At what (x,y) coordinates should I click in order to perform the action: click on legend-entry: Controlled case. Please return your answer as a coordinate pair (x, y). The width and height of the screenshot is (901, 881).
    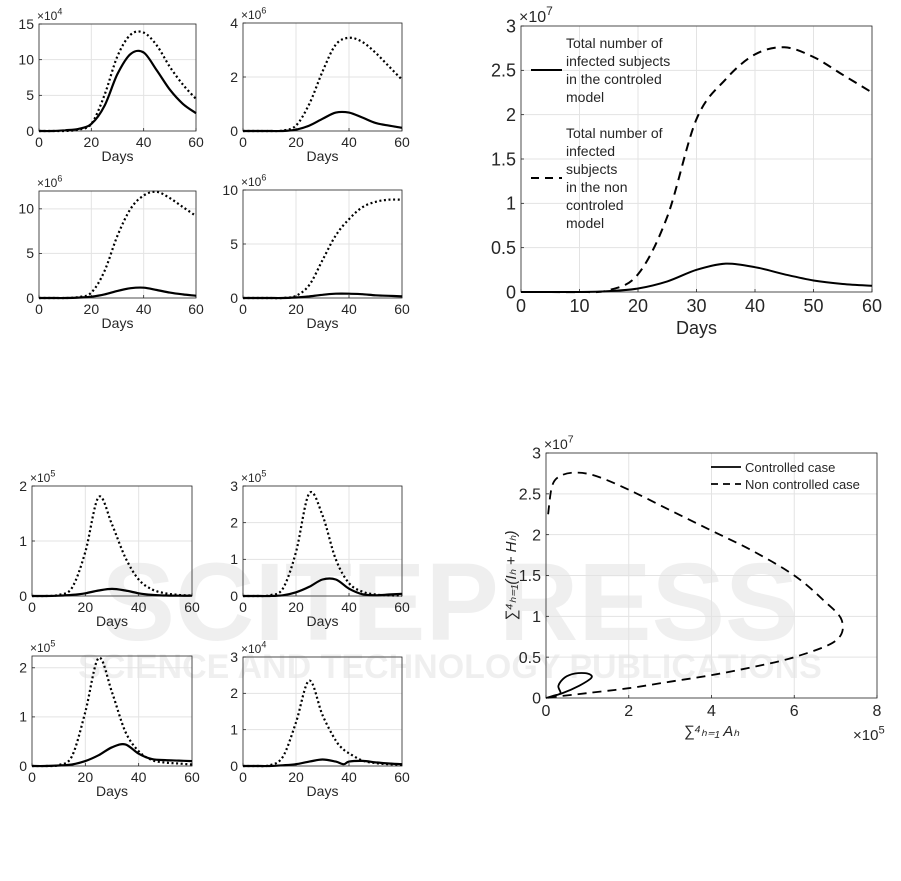
    Looking at the image, I should click on (773, 467).